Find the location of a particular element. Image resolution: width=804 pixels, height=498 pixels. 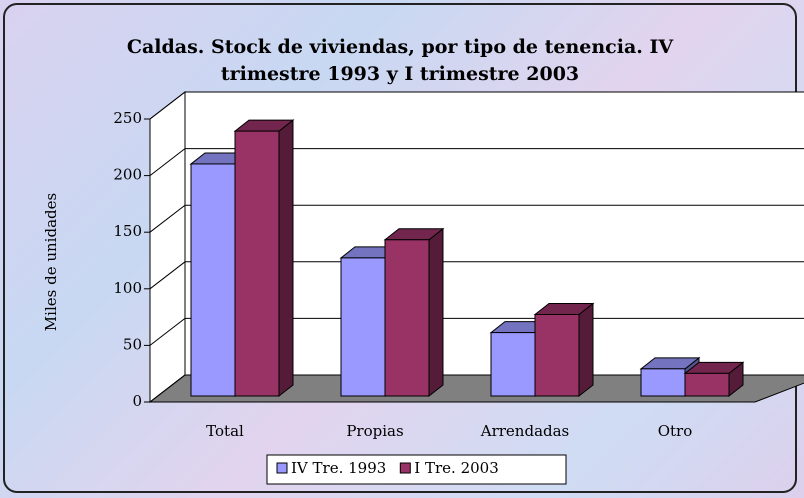

y-tick-label: 0 is located at coordinates (137, 401).